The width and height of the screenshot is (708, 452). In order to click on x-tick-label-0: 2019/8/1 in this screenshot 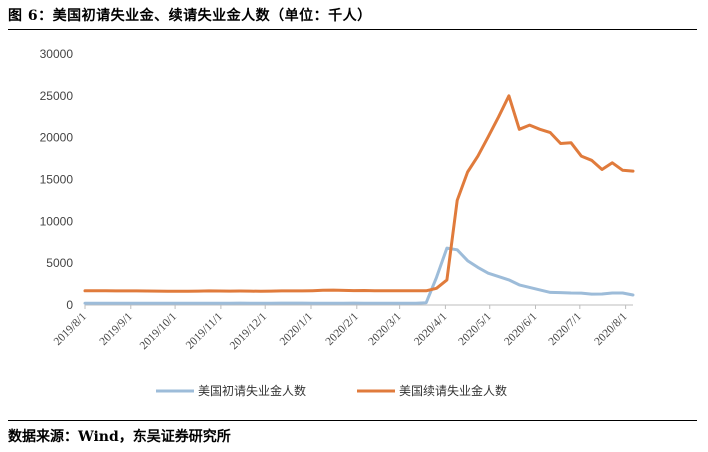, I will do `click(71, 329)`.